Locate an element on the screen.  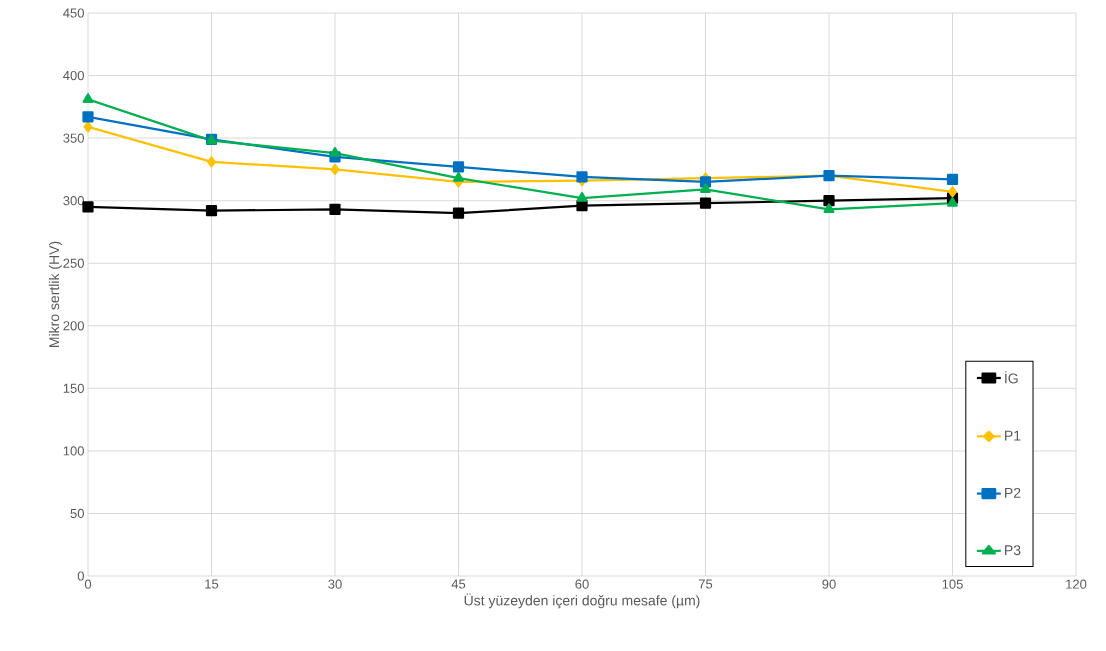
x-tick-label: 60 is located at coordinates (582, 584).